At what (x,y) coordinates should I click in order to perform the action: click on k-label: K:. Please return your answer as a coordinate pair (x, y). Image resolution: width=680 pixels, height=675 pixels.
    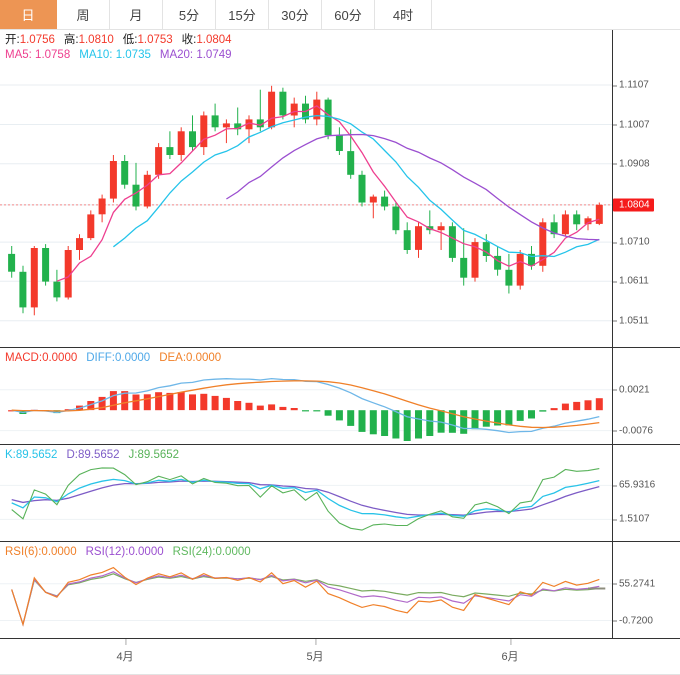
    Looking at the image, I should click on (10, 455).